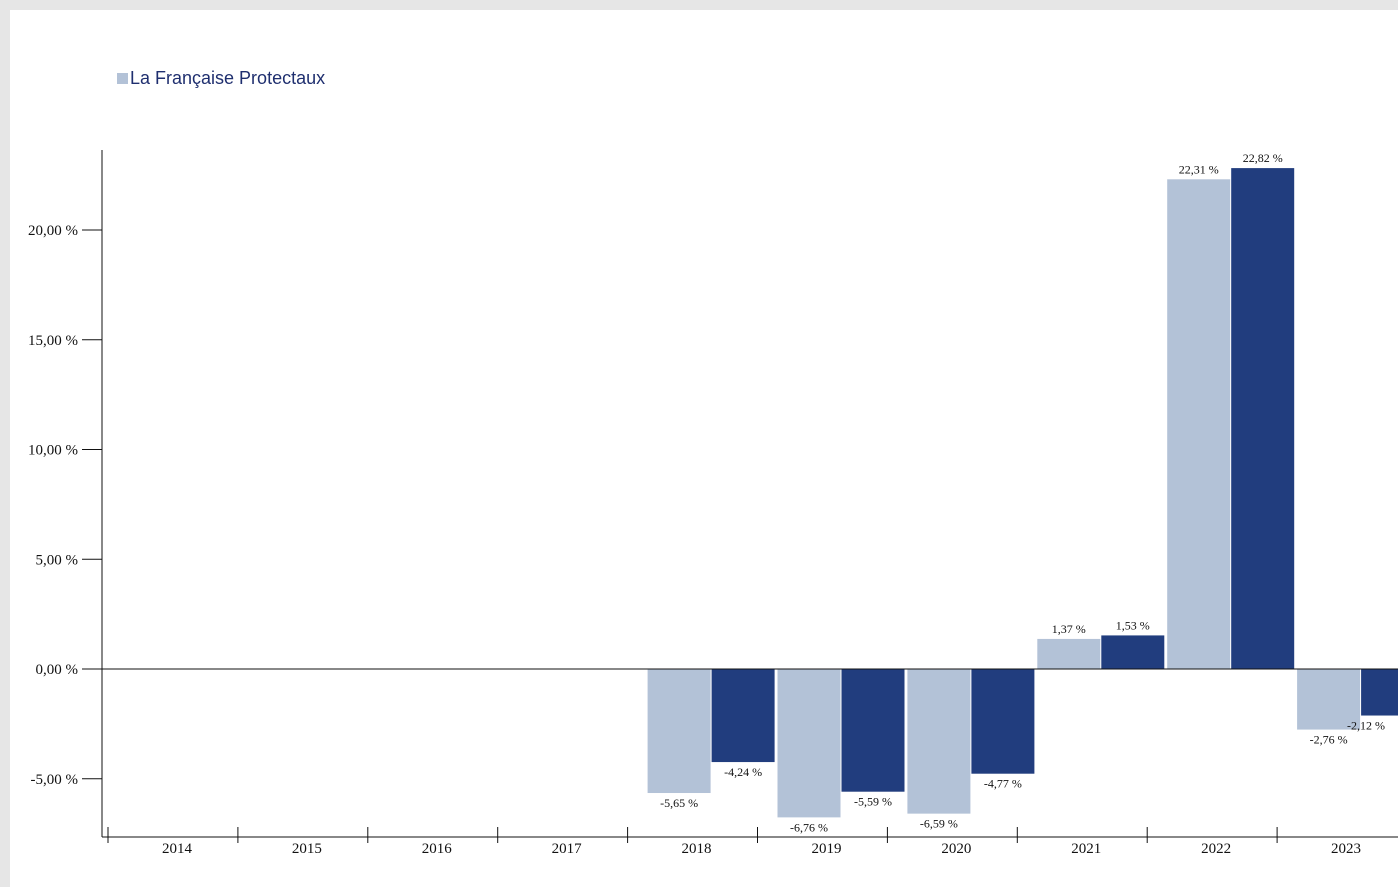 This screenshot has width=1398, height=887. I want to click on x-tick-label-2018: 2018, so click(697, 849).